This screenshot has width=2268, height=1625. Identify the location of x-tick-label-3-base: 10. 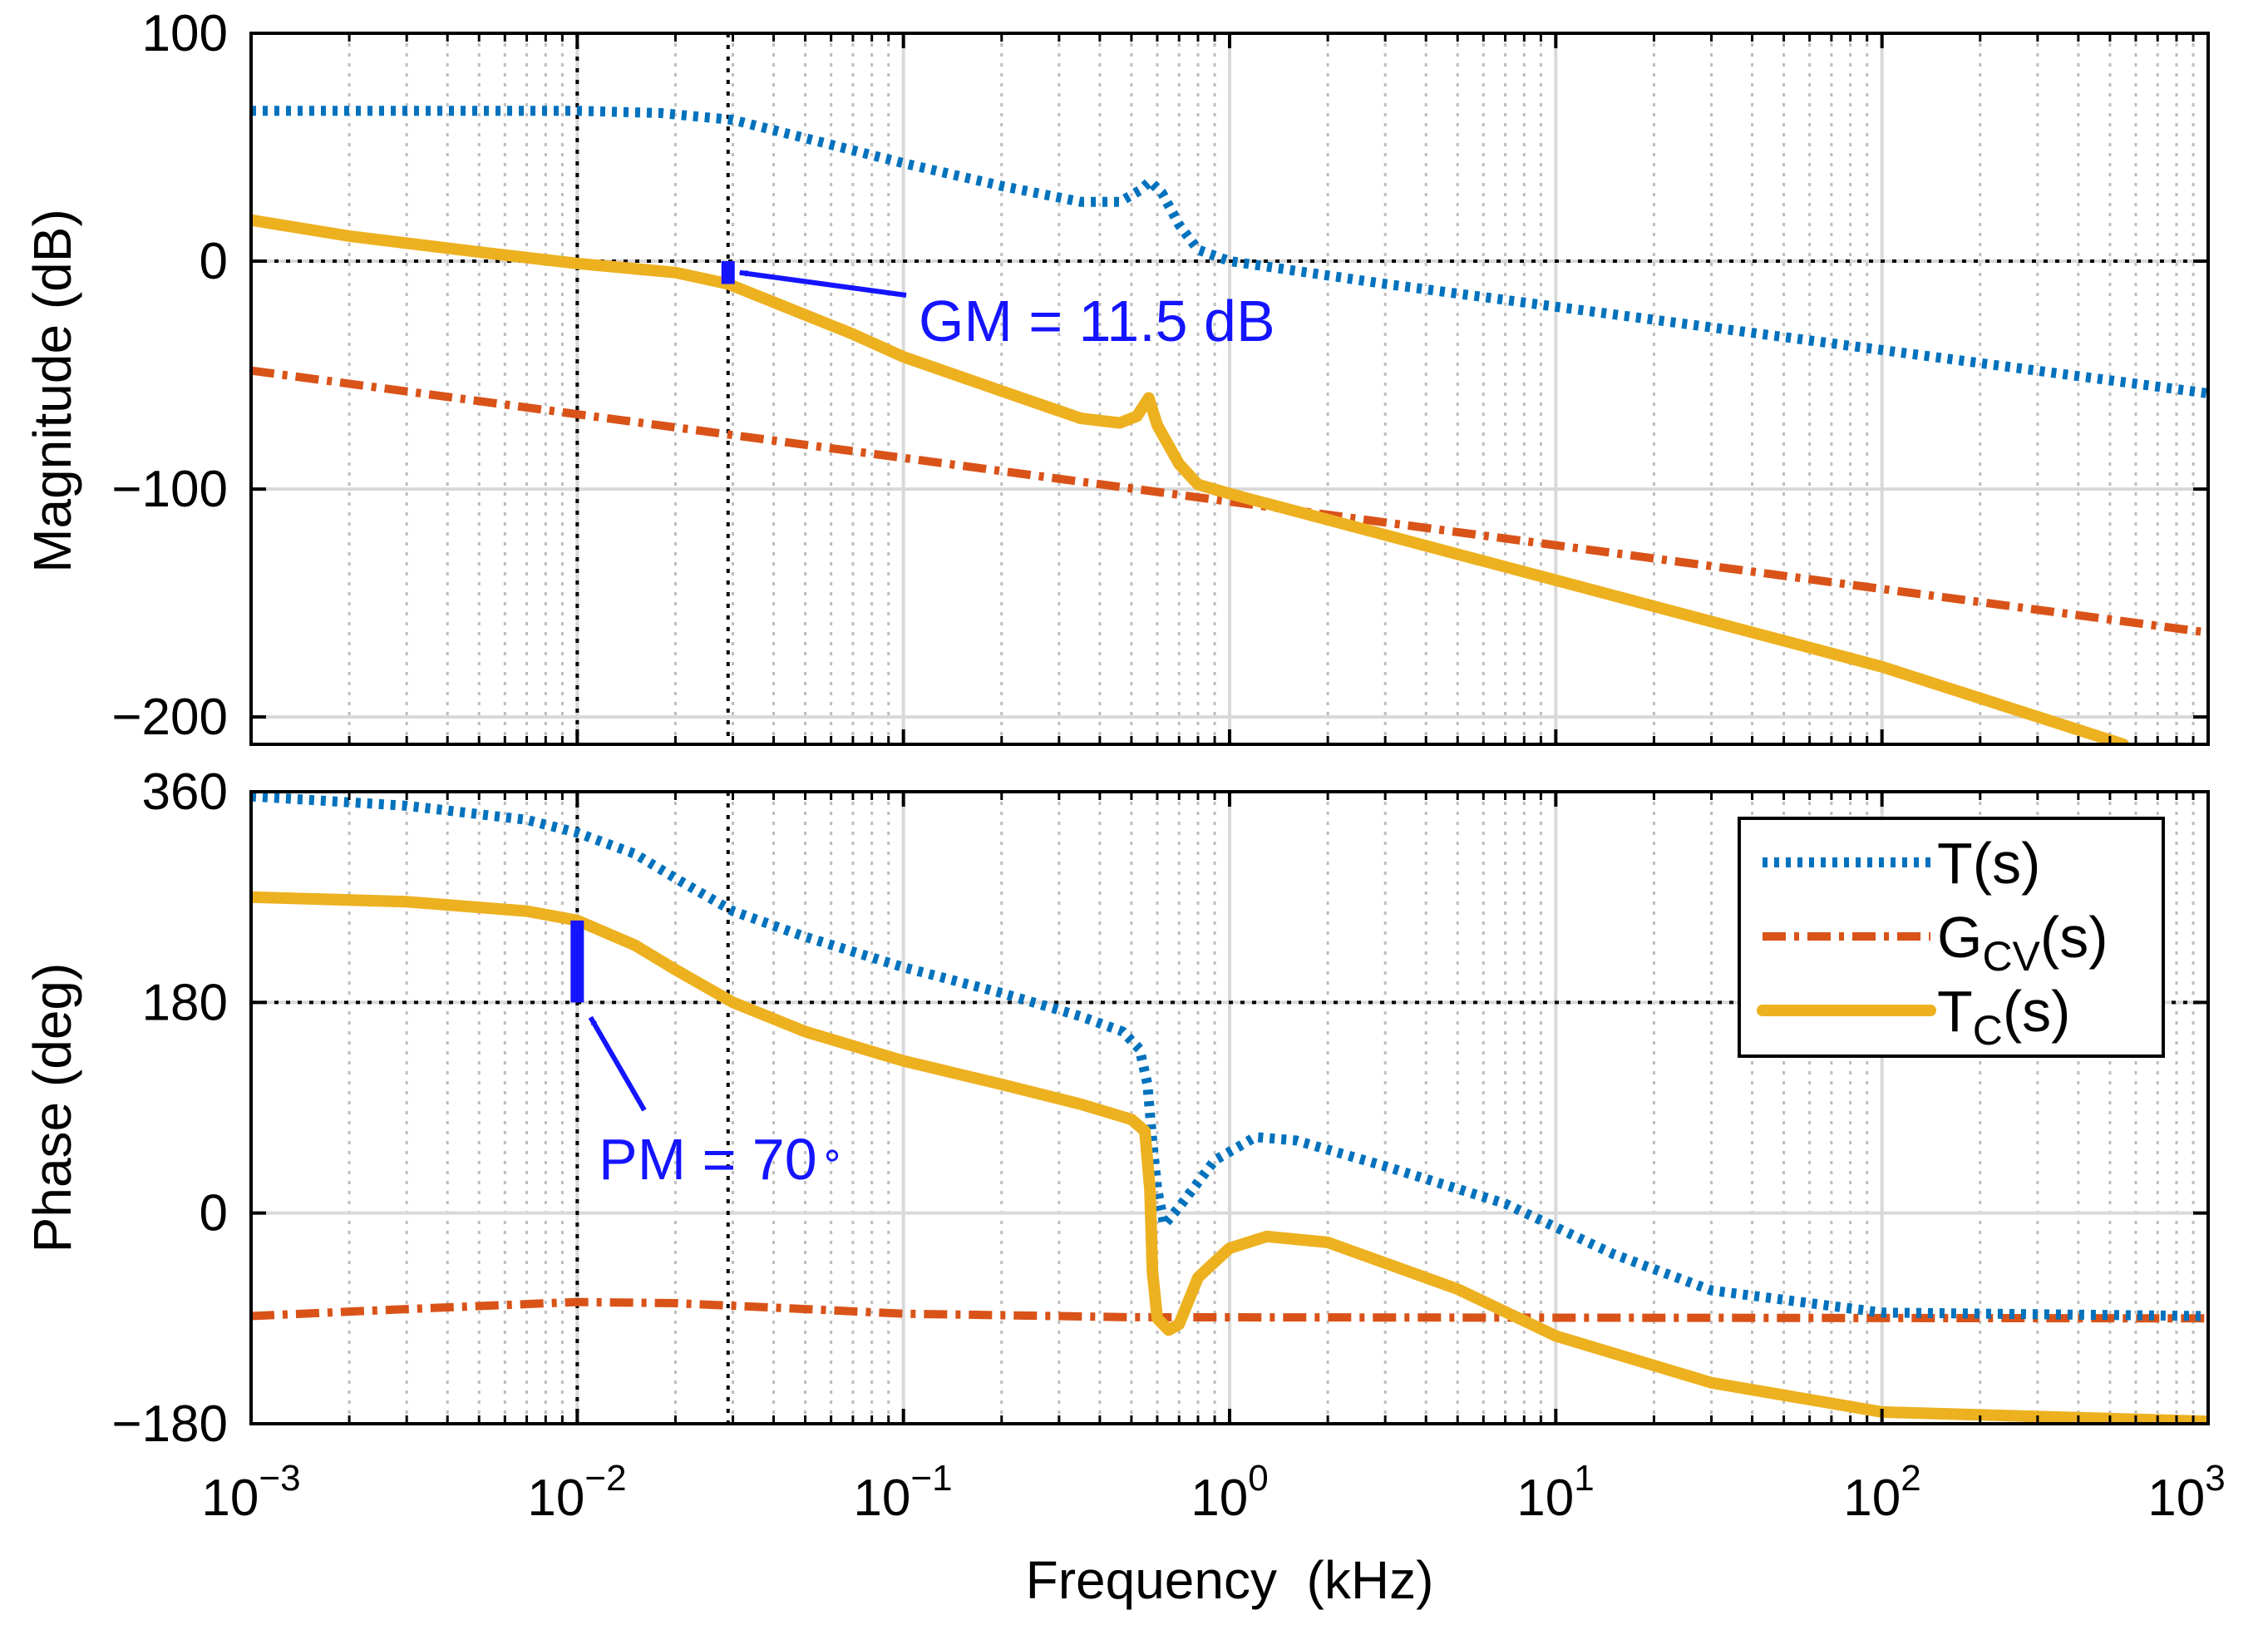
(1219, 1498).